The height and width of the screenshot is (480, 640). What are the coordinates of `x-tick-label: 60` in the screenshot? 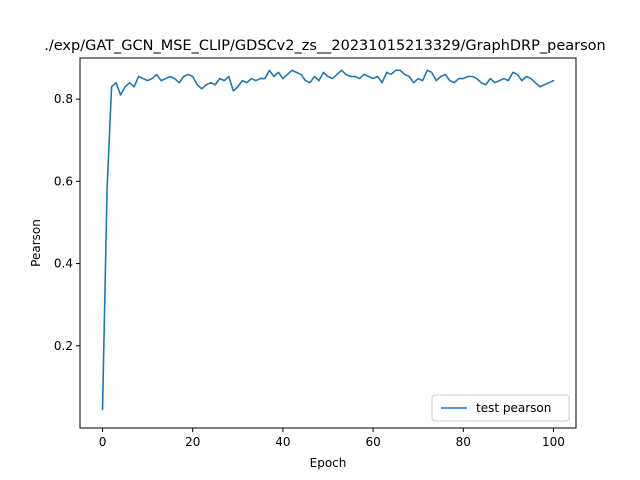 It's located at (372, 442).